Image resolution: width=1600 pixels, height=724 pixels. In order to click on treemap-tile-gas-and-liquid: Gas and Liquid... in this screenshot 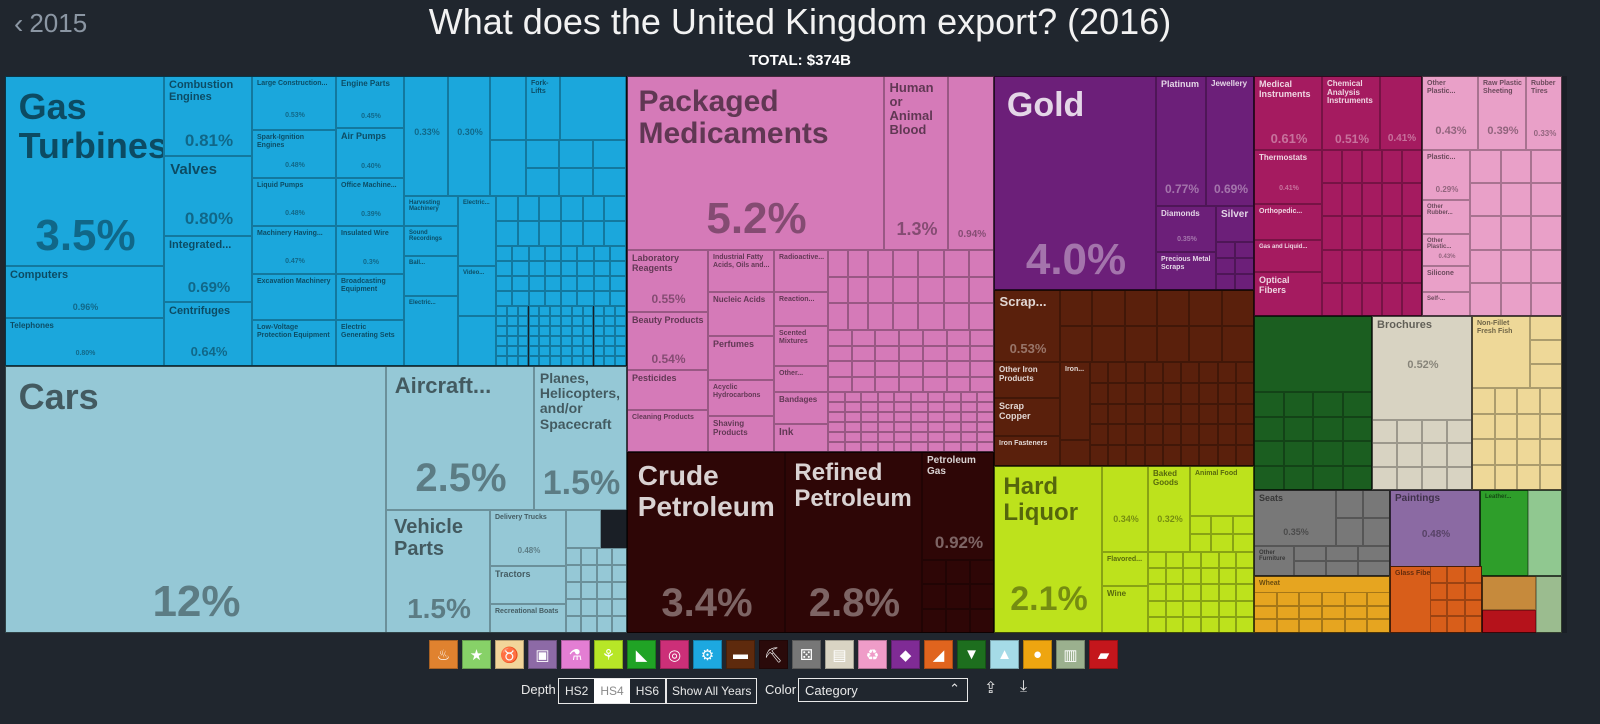, I will do `click(1288, 256)`.